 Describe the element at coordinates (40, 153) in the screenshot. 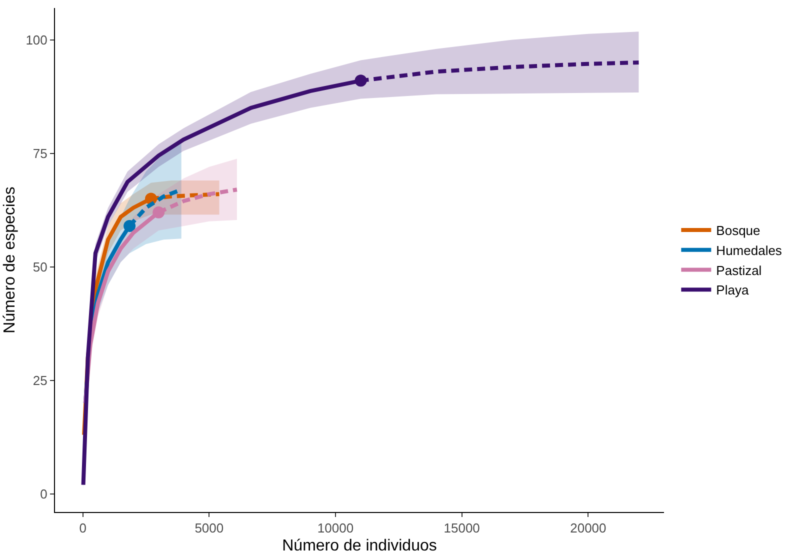

I see `y-tick-label: 75` at that location.